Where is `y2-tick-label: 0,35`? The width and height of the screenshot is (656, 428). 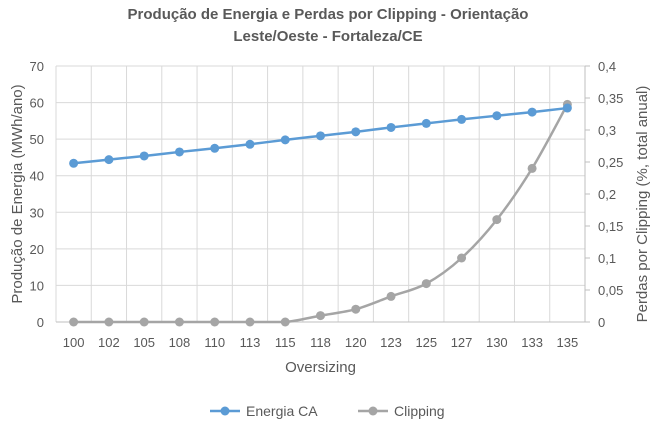 y2-tick-label: 0,35 is located at coordinates (610, 98).